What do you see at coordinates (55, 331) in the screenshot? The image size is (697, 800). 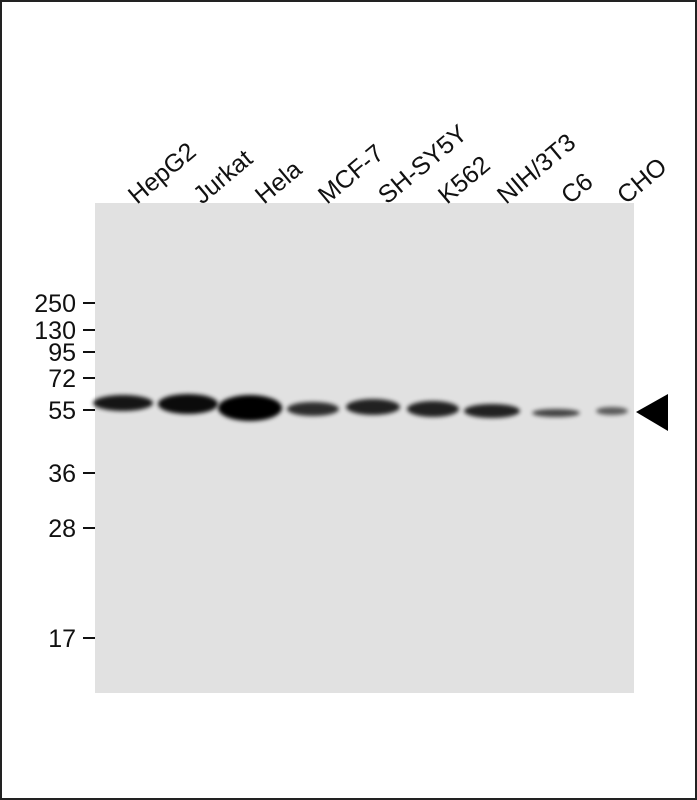 I see `marker-label: 130` at bounding box center [55, 331].